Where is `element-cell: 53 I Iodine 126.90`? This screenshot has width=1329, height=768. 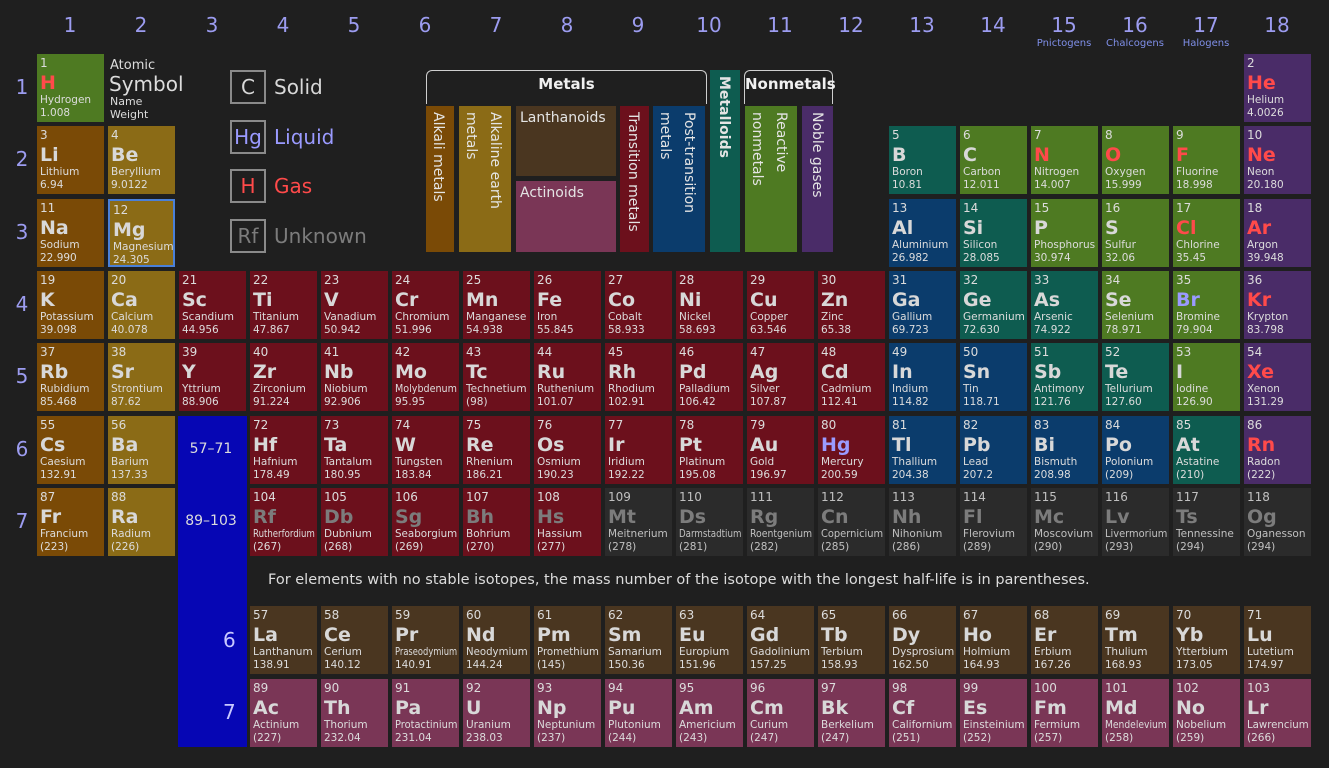
element-cell: 53 I Iodine 126.90 is located at coordinates (1206, 377).